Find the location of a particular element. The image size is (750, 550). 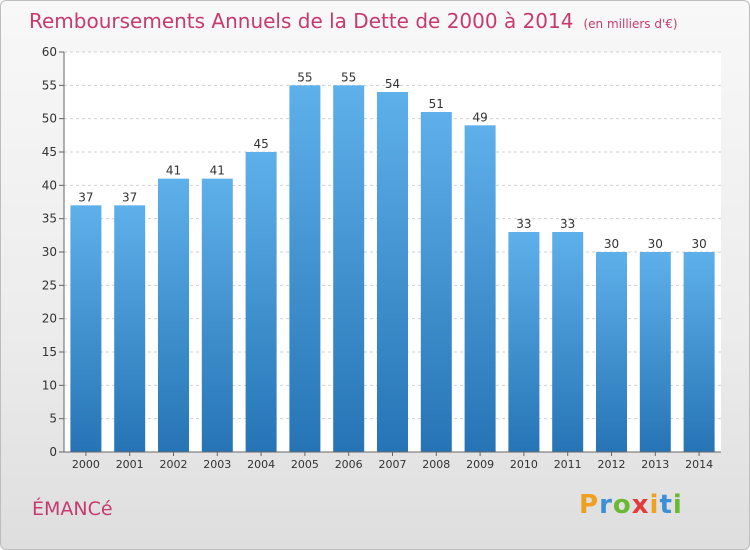

x-tick-label: 2003 is located at coordinates (217, 464).